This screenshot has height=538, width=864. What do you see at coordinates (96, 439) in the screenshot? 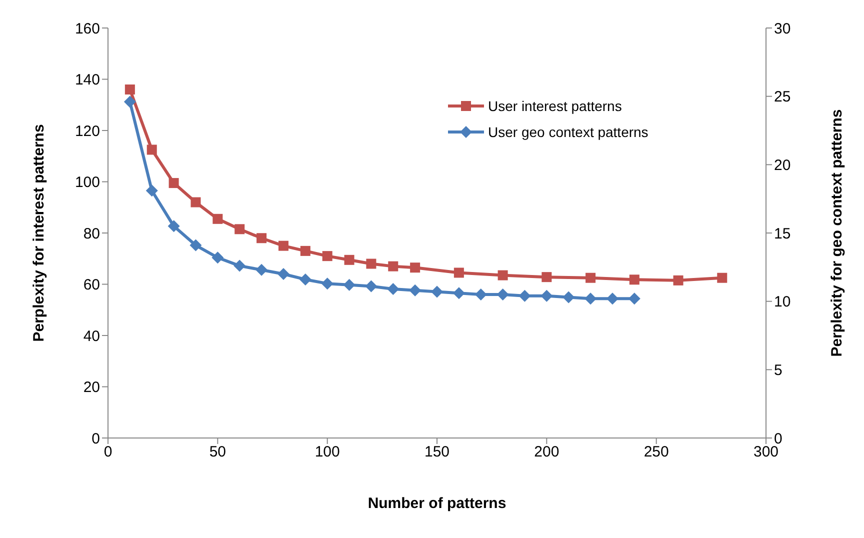
I see `y-tick-label: 0` at bounding box center [96, 439].